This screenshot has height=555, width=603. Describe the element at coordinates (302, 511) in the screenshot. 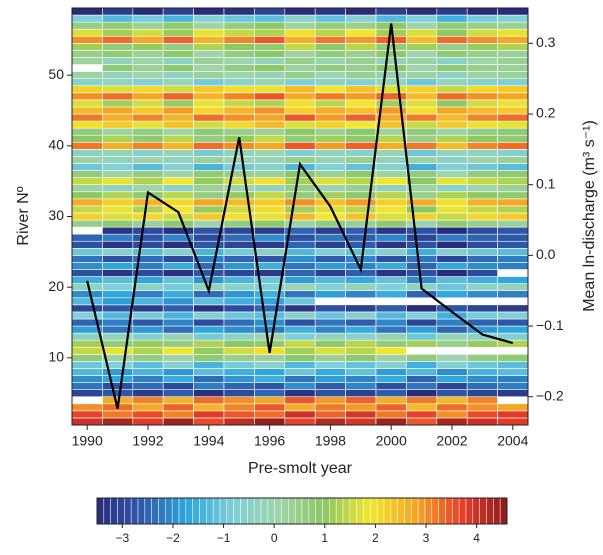

I see `colorbar-frame` at that location.